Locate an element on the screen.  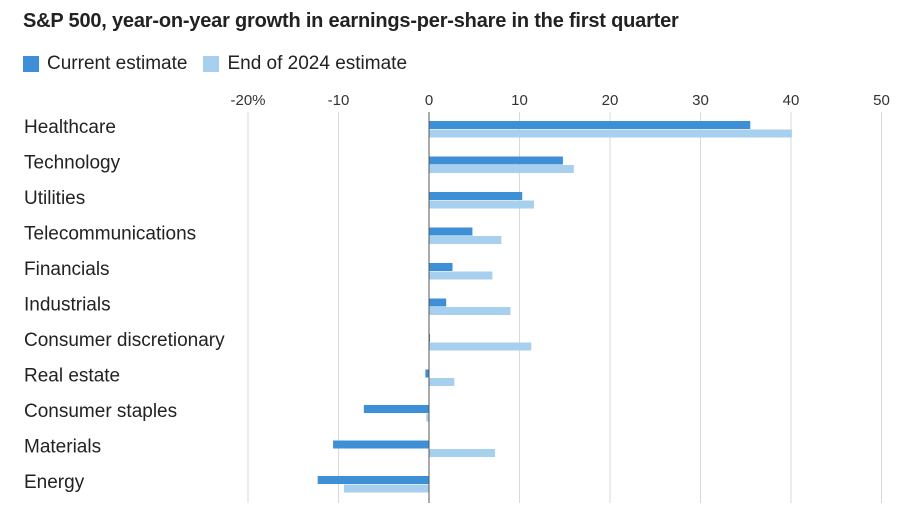
bar-energy-end-2024 is located at coordinates (386, 488).